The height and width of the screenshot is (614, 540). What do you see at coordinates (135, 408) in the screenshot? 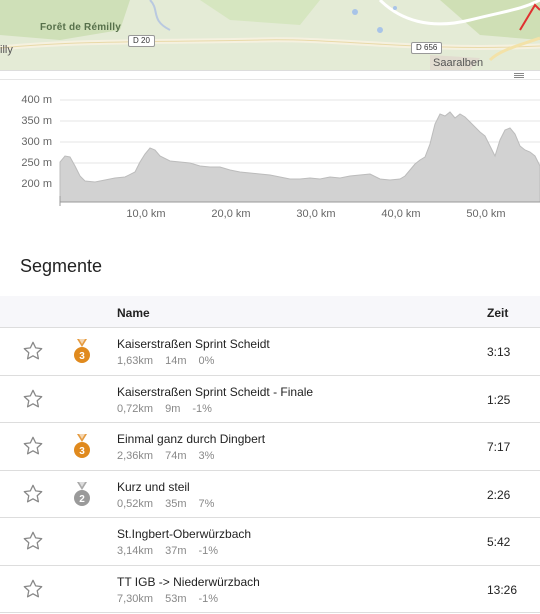
I see `segment-distance: 0,72km` at bounding box center [135, 408].